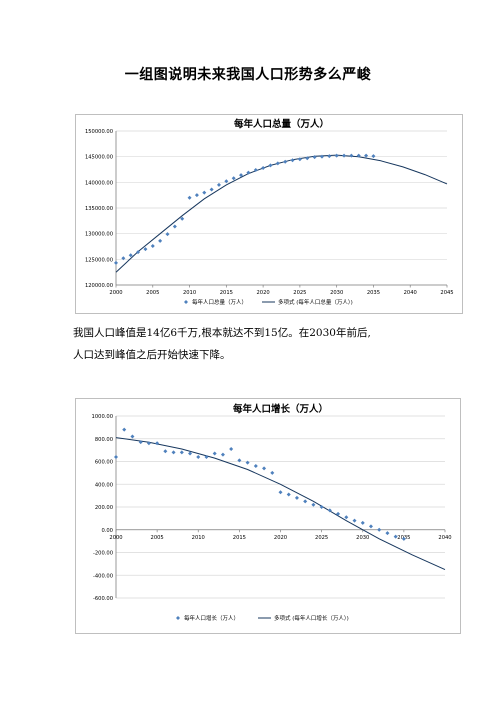 This screenshot has height=702, width=496. I want to click on y-tick-label: -600.00, so click(103, 599).